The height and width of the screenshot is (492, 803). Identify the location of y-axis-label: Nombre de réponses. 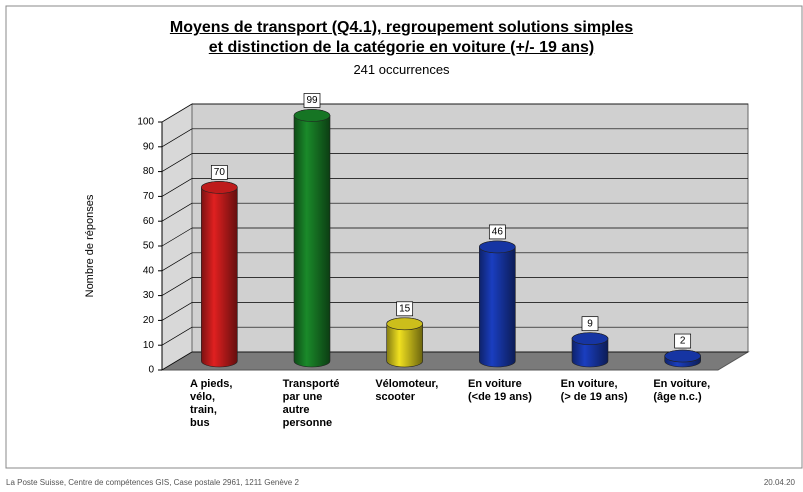
(90, 246).